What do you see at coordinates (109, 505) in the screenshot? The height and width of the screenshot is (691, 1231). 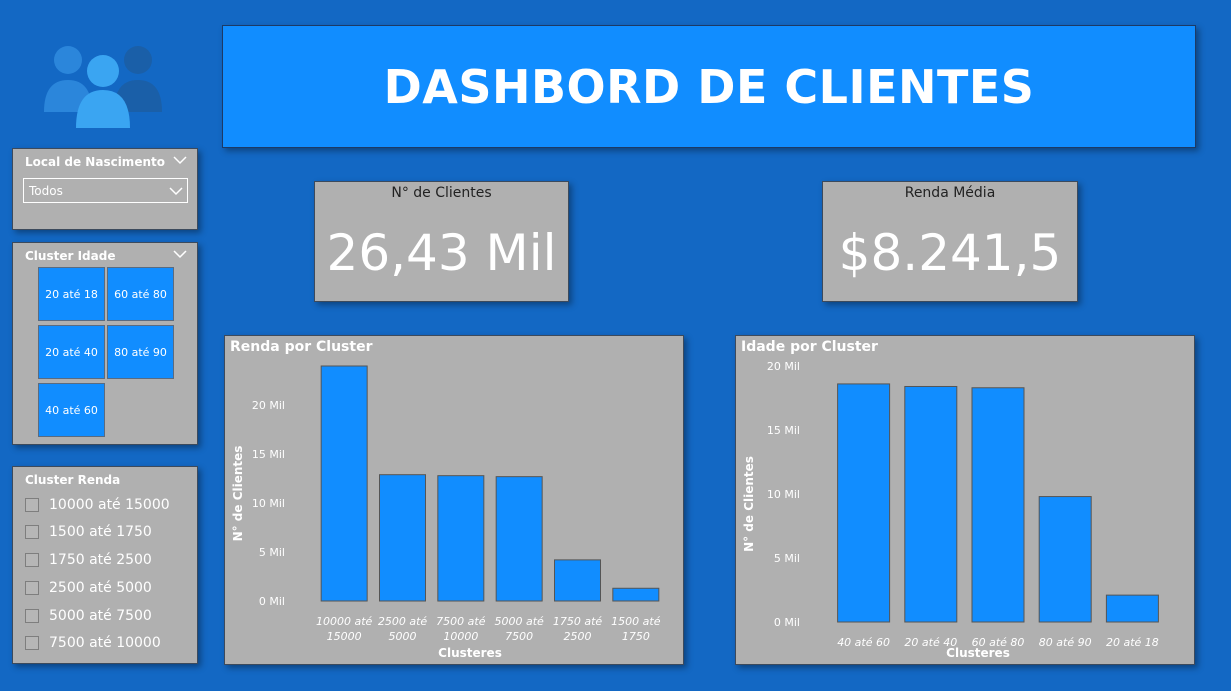 I see `option-label: 10000 até 15000` at bounding box center [109, 505].